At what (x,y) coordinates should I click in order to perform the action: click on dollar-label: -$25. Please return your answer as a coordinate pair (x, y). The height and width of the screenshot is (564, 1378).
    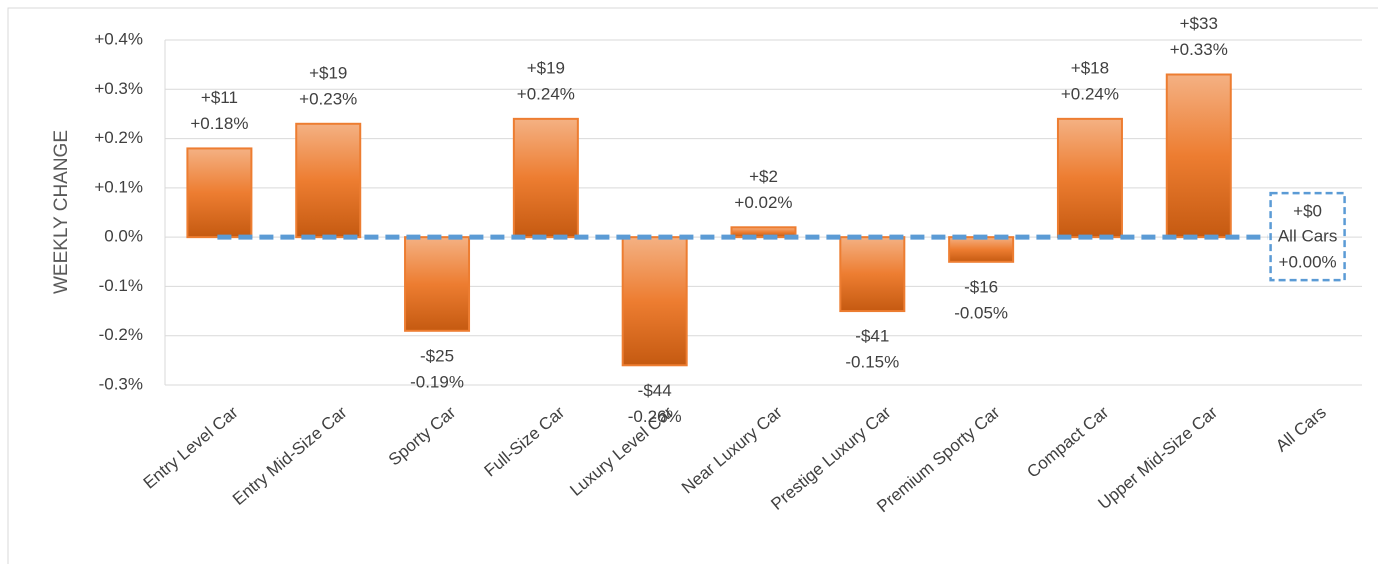
    Looking at the image, I should click on (437, 355).